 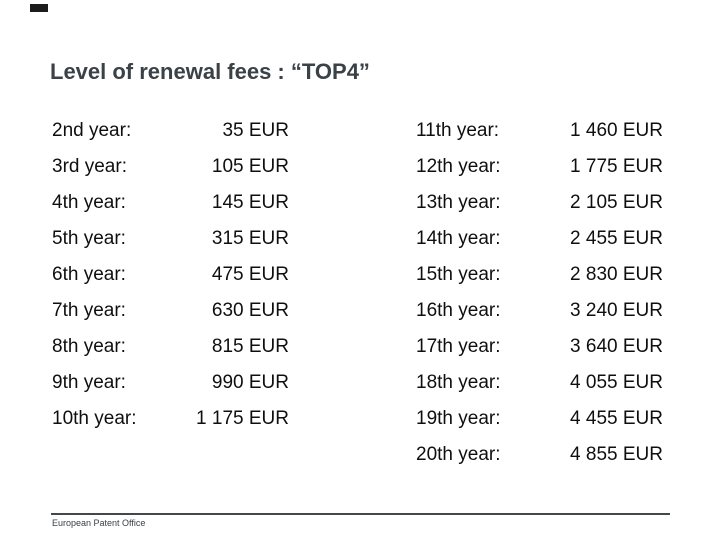 I want to click on table-row: 17th year: 3 640 EUR, so click(x=537, y=347).